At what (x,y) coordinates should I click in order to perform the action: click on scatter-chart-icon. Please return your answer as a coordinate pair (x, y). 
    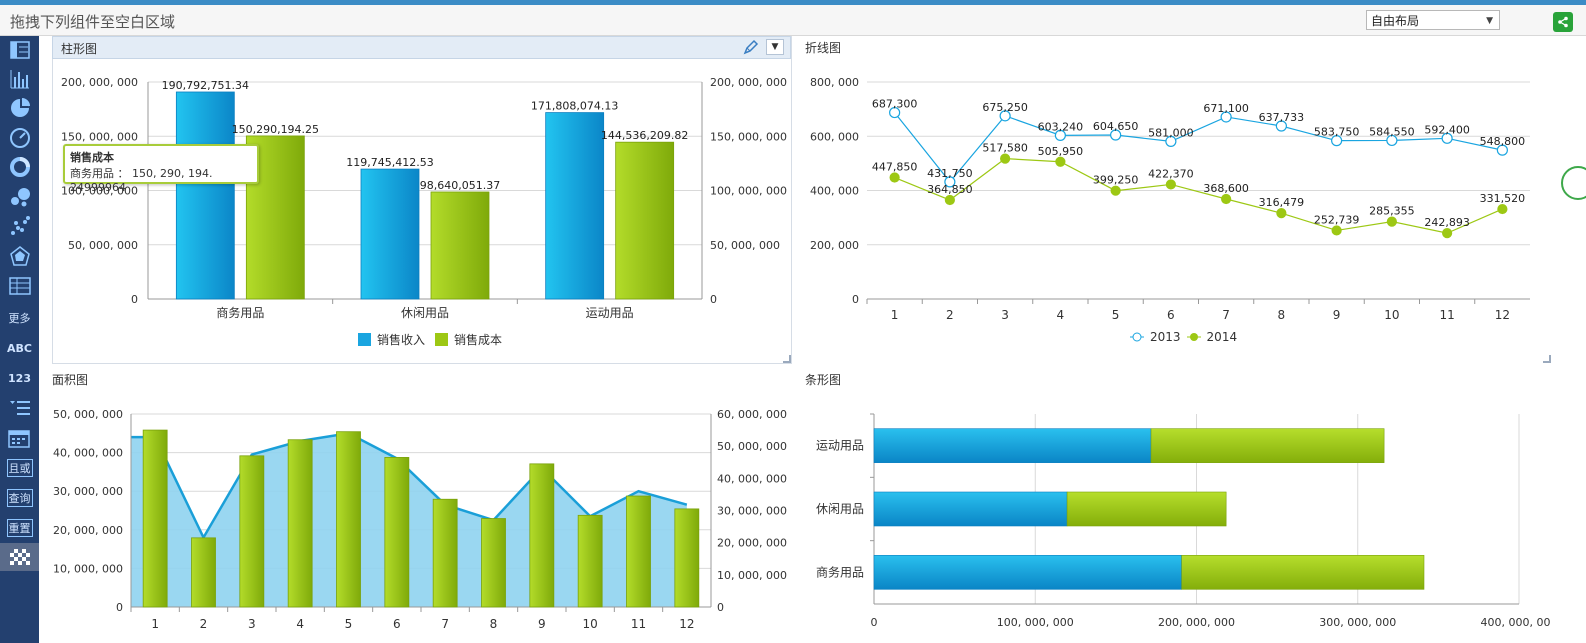
    Looking at the image, I should click on (19, 226).